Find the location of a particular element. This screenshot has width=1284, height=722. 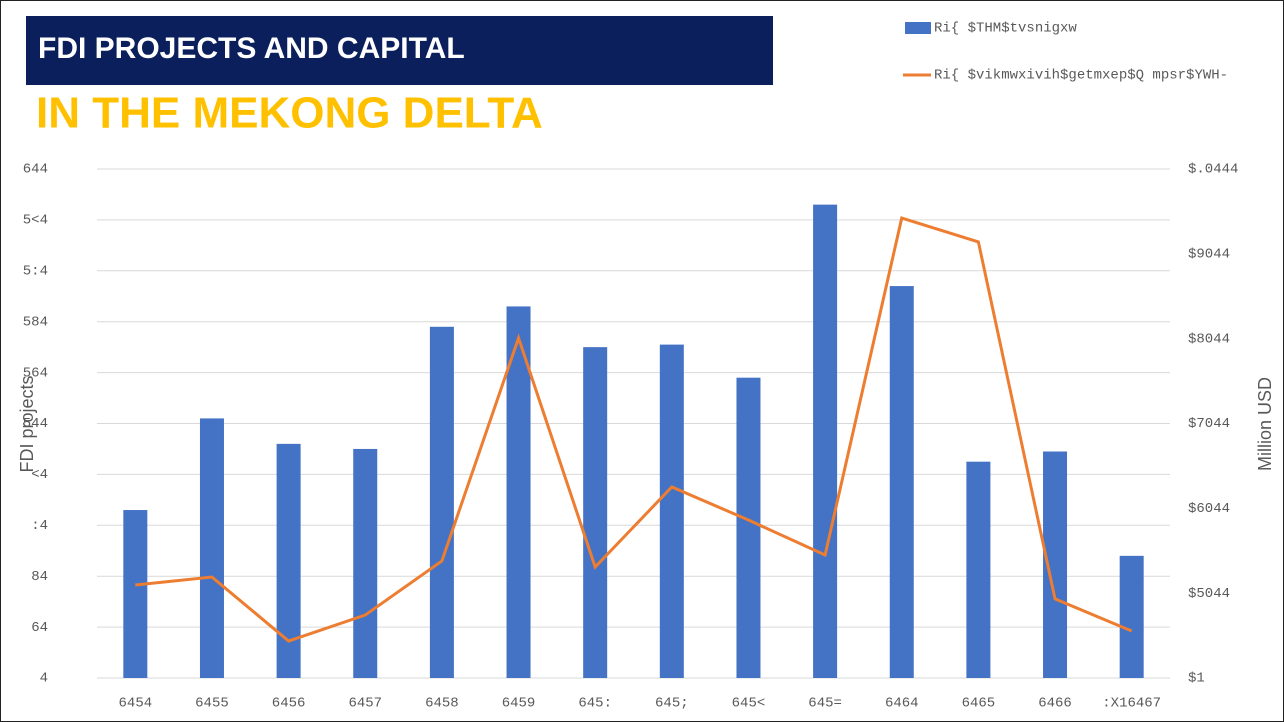

y-tick-label: 64 is located at coordinates (39, 628).